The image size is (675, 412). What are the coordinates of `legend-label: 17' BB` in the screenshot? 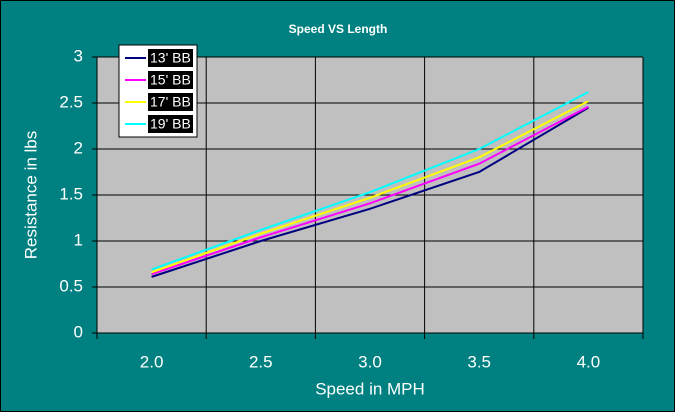 It's located at (170, 102).